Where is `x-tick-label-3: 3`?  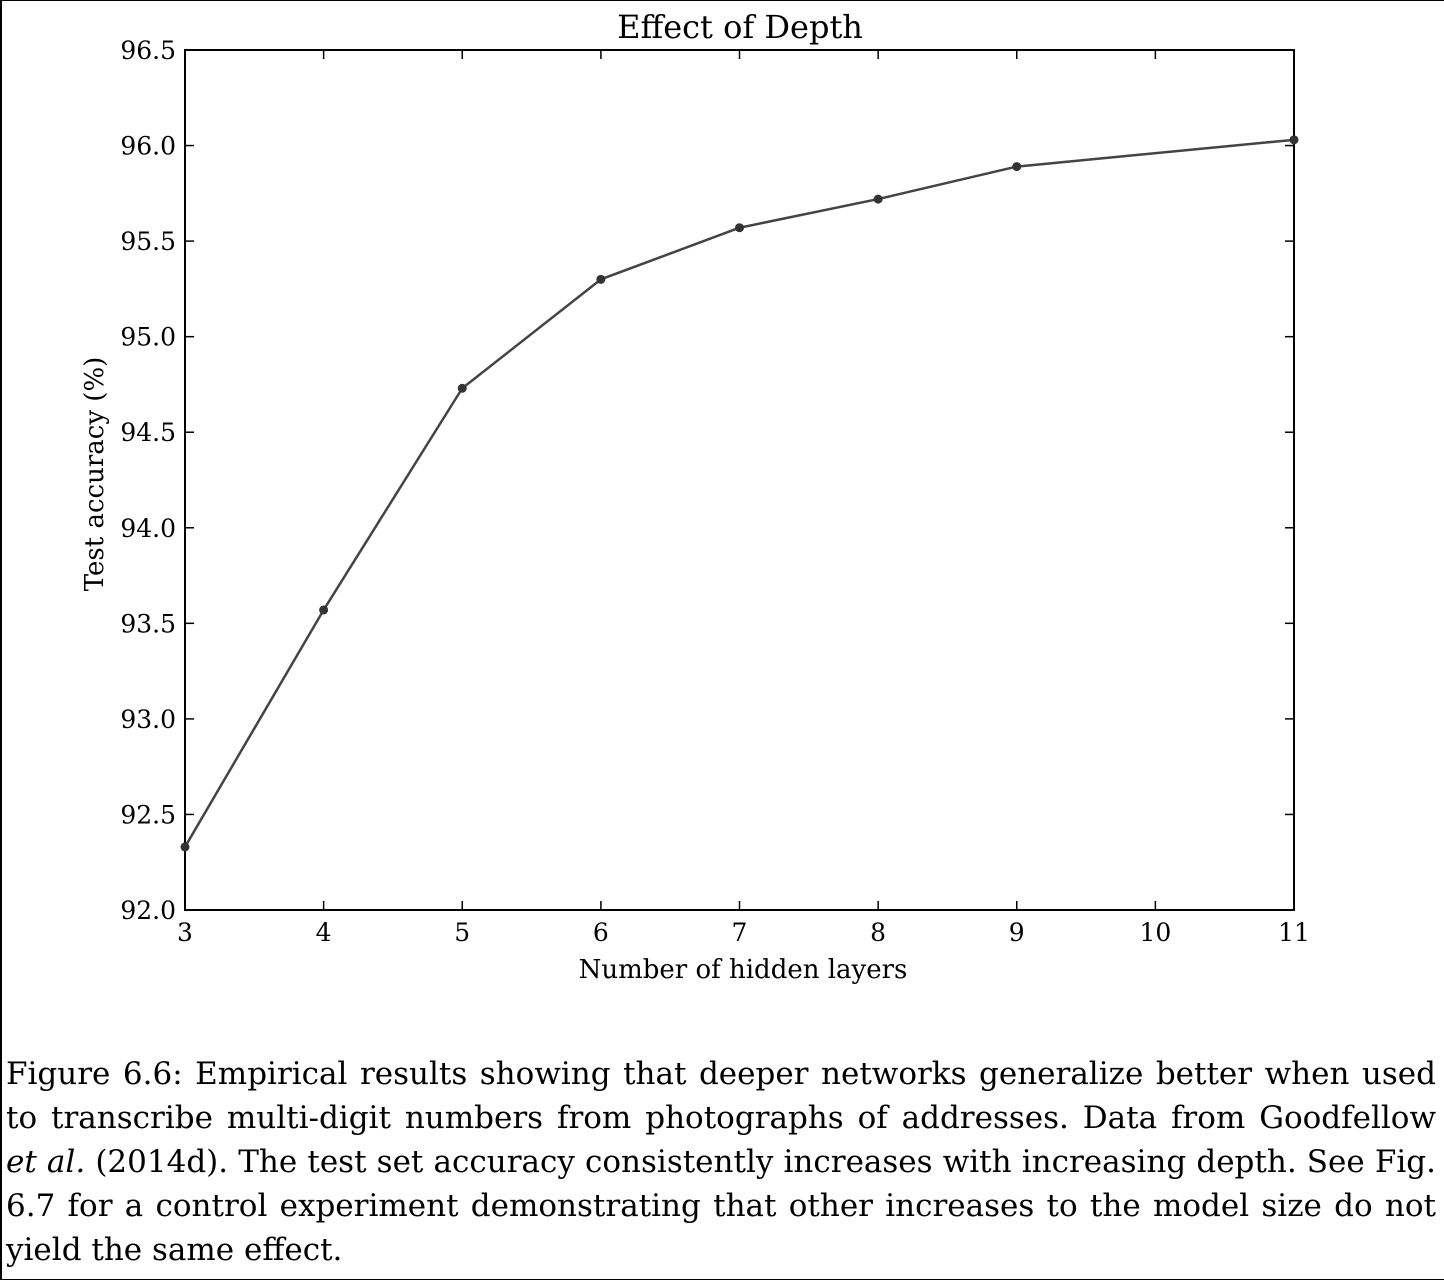
x-tick-label-3: 3 is located at coordinates (185, 932).